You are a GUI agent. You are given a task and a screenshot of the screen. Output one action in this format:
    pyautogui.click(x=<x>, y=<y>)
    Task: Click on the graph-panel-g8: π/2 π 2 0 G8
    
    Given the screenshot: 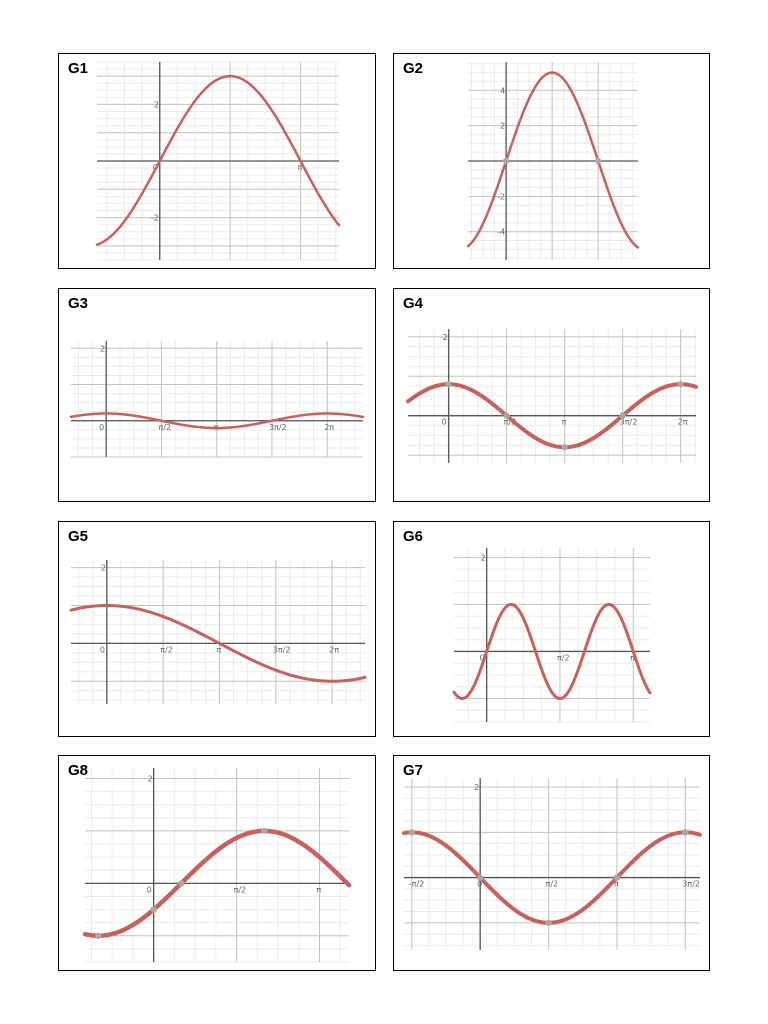 What is the action you would take?
    pyautogui.click(x=217, y=863)
    